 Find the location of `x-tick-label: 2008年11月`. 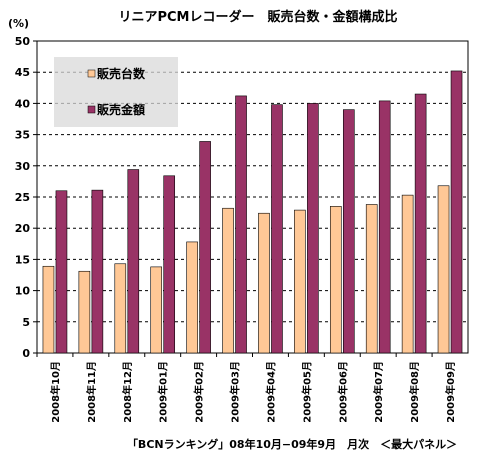

x-tick-label: 2008年11月 is located at coordinates (91, 392).